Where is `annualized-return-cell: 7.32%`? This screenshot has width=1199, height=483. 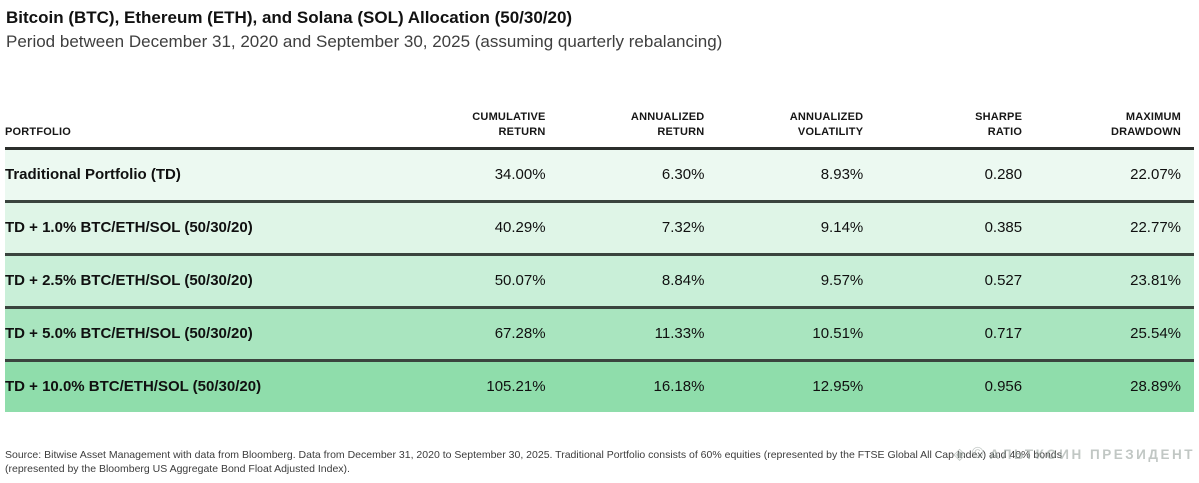 annualized-return-cell: 7.32% is located at coordinates (638, 228).